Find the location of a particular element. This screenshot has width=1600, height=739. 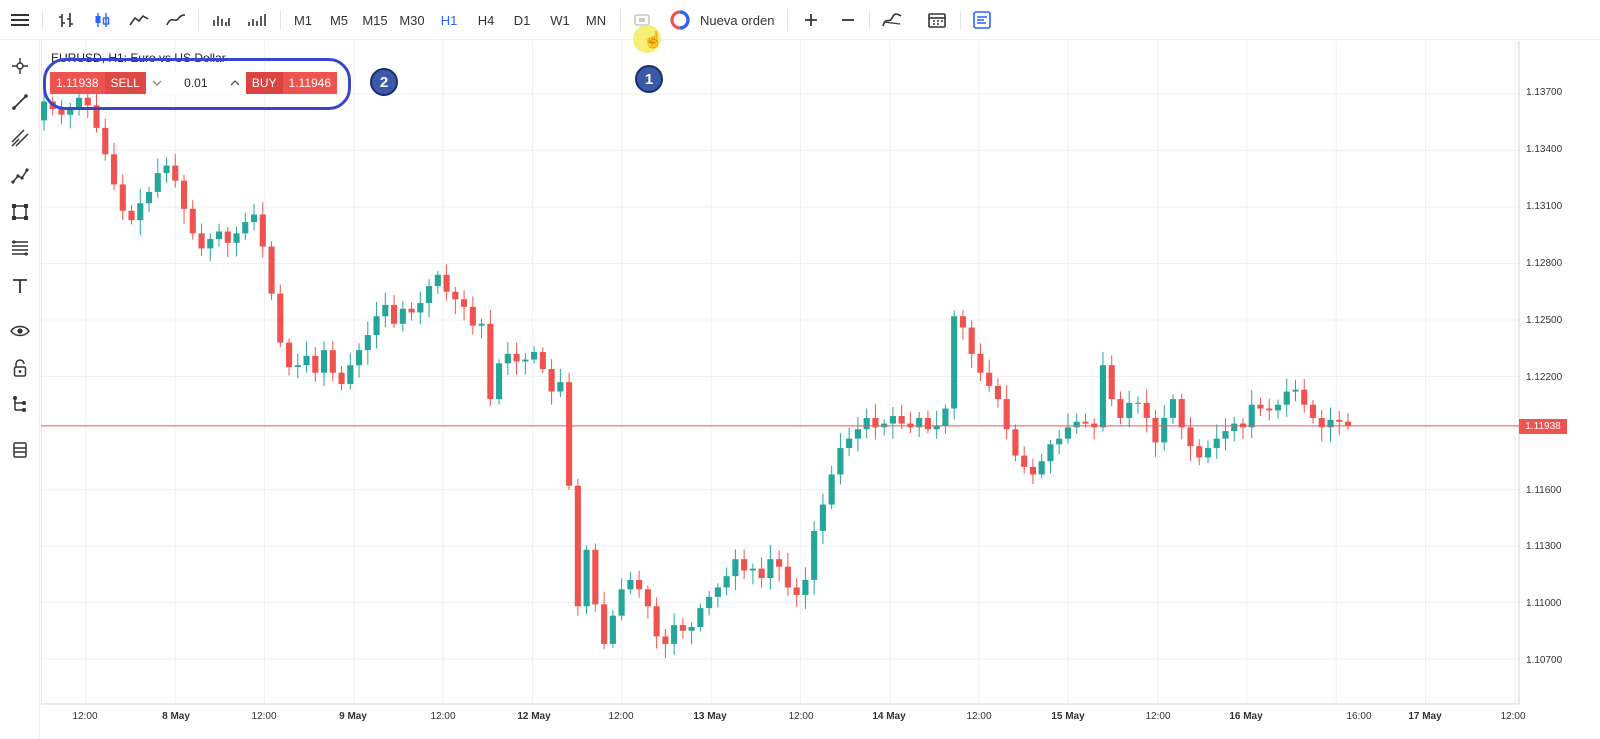

time-axis-label: 14 May is located at coordinates (889, 716).